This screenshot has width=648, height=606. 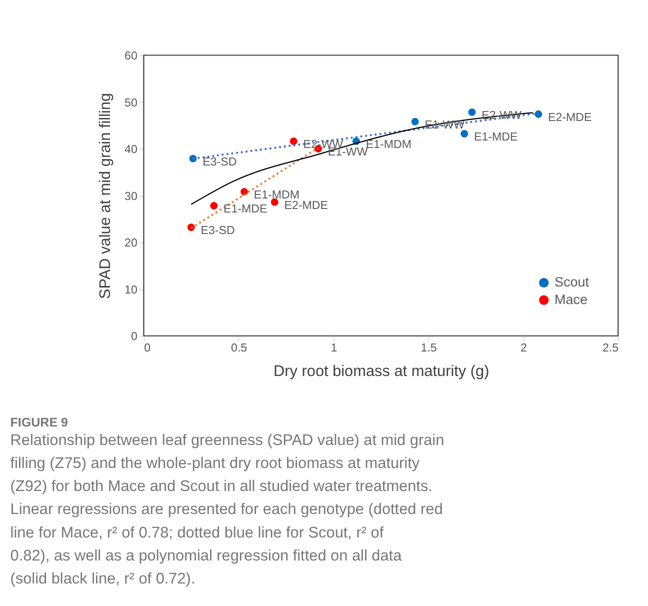 I want to click on x-tick-label: 2, so click(x=523, y=348).